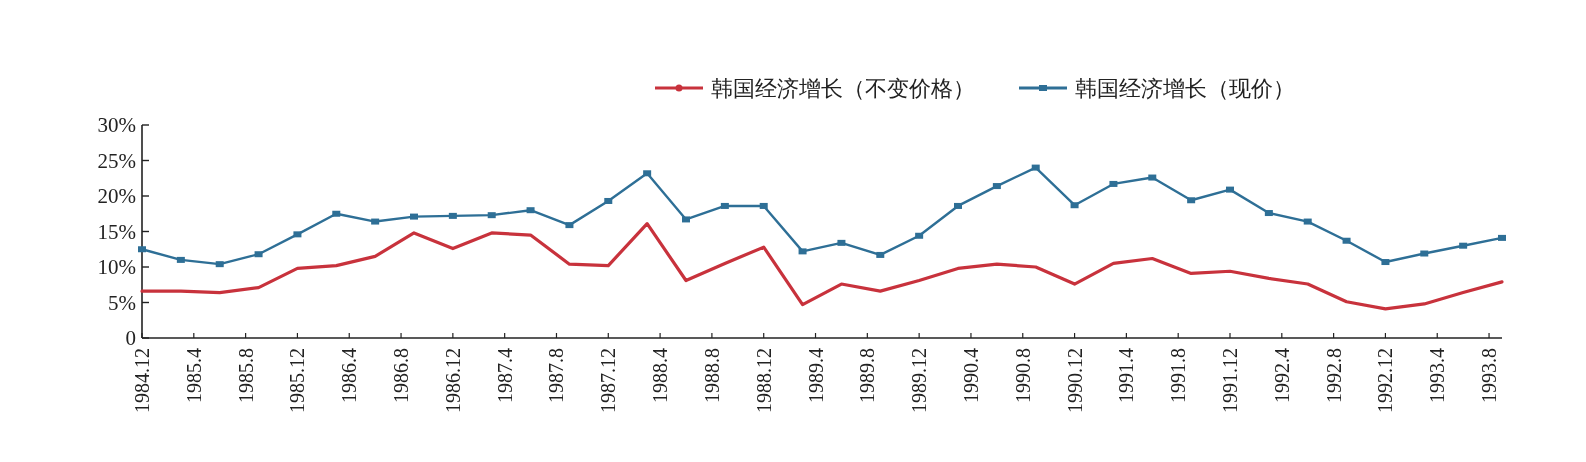 The height and width of the screenshot is (462, 1586). I want to click on x-tick-label: 1993.4, so click(1437, 375).